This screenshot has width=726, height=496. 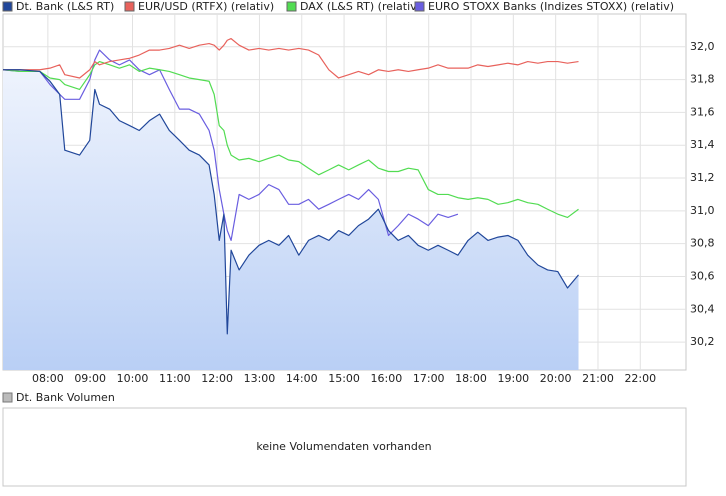 I want to click on y-tick-label: 31,0, so click(x=702, y=210).